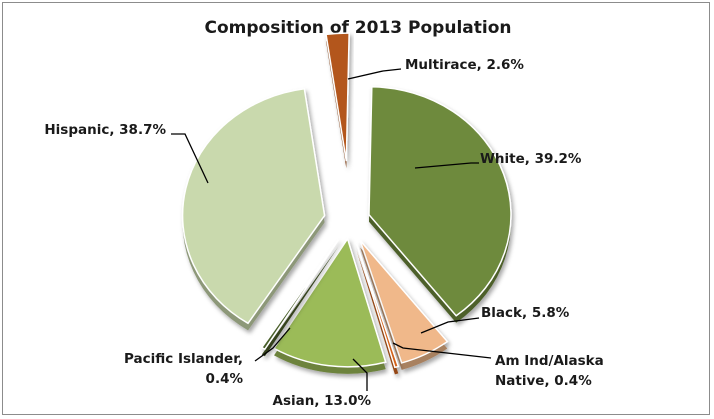 The height and width of the screenshot is (419, 714). I want to click on pie-slice-white, so click(440, 204).